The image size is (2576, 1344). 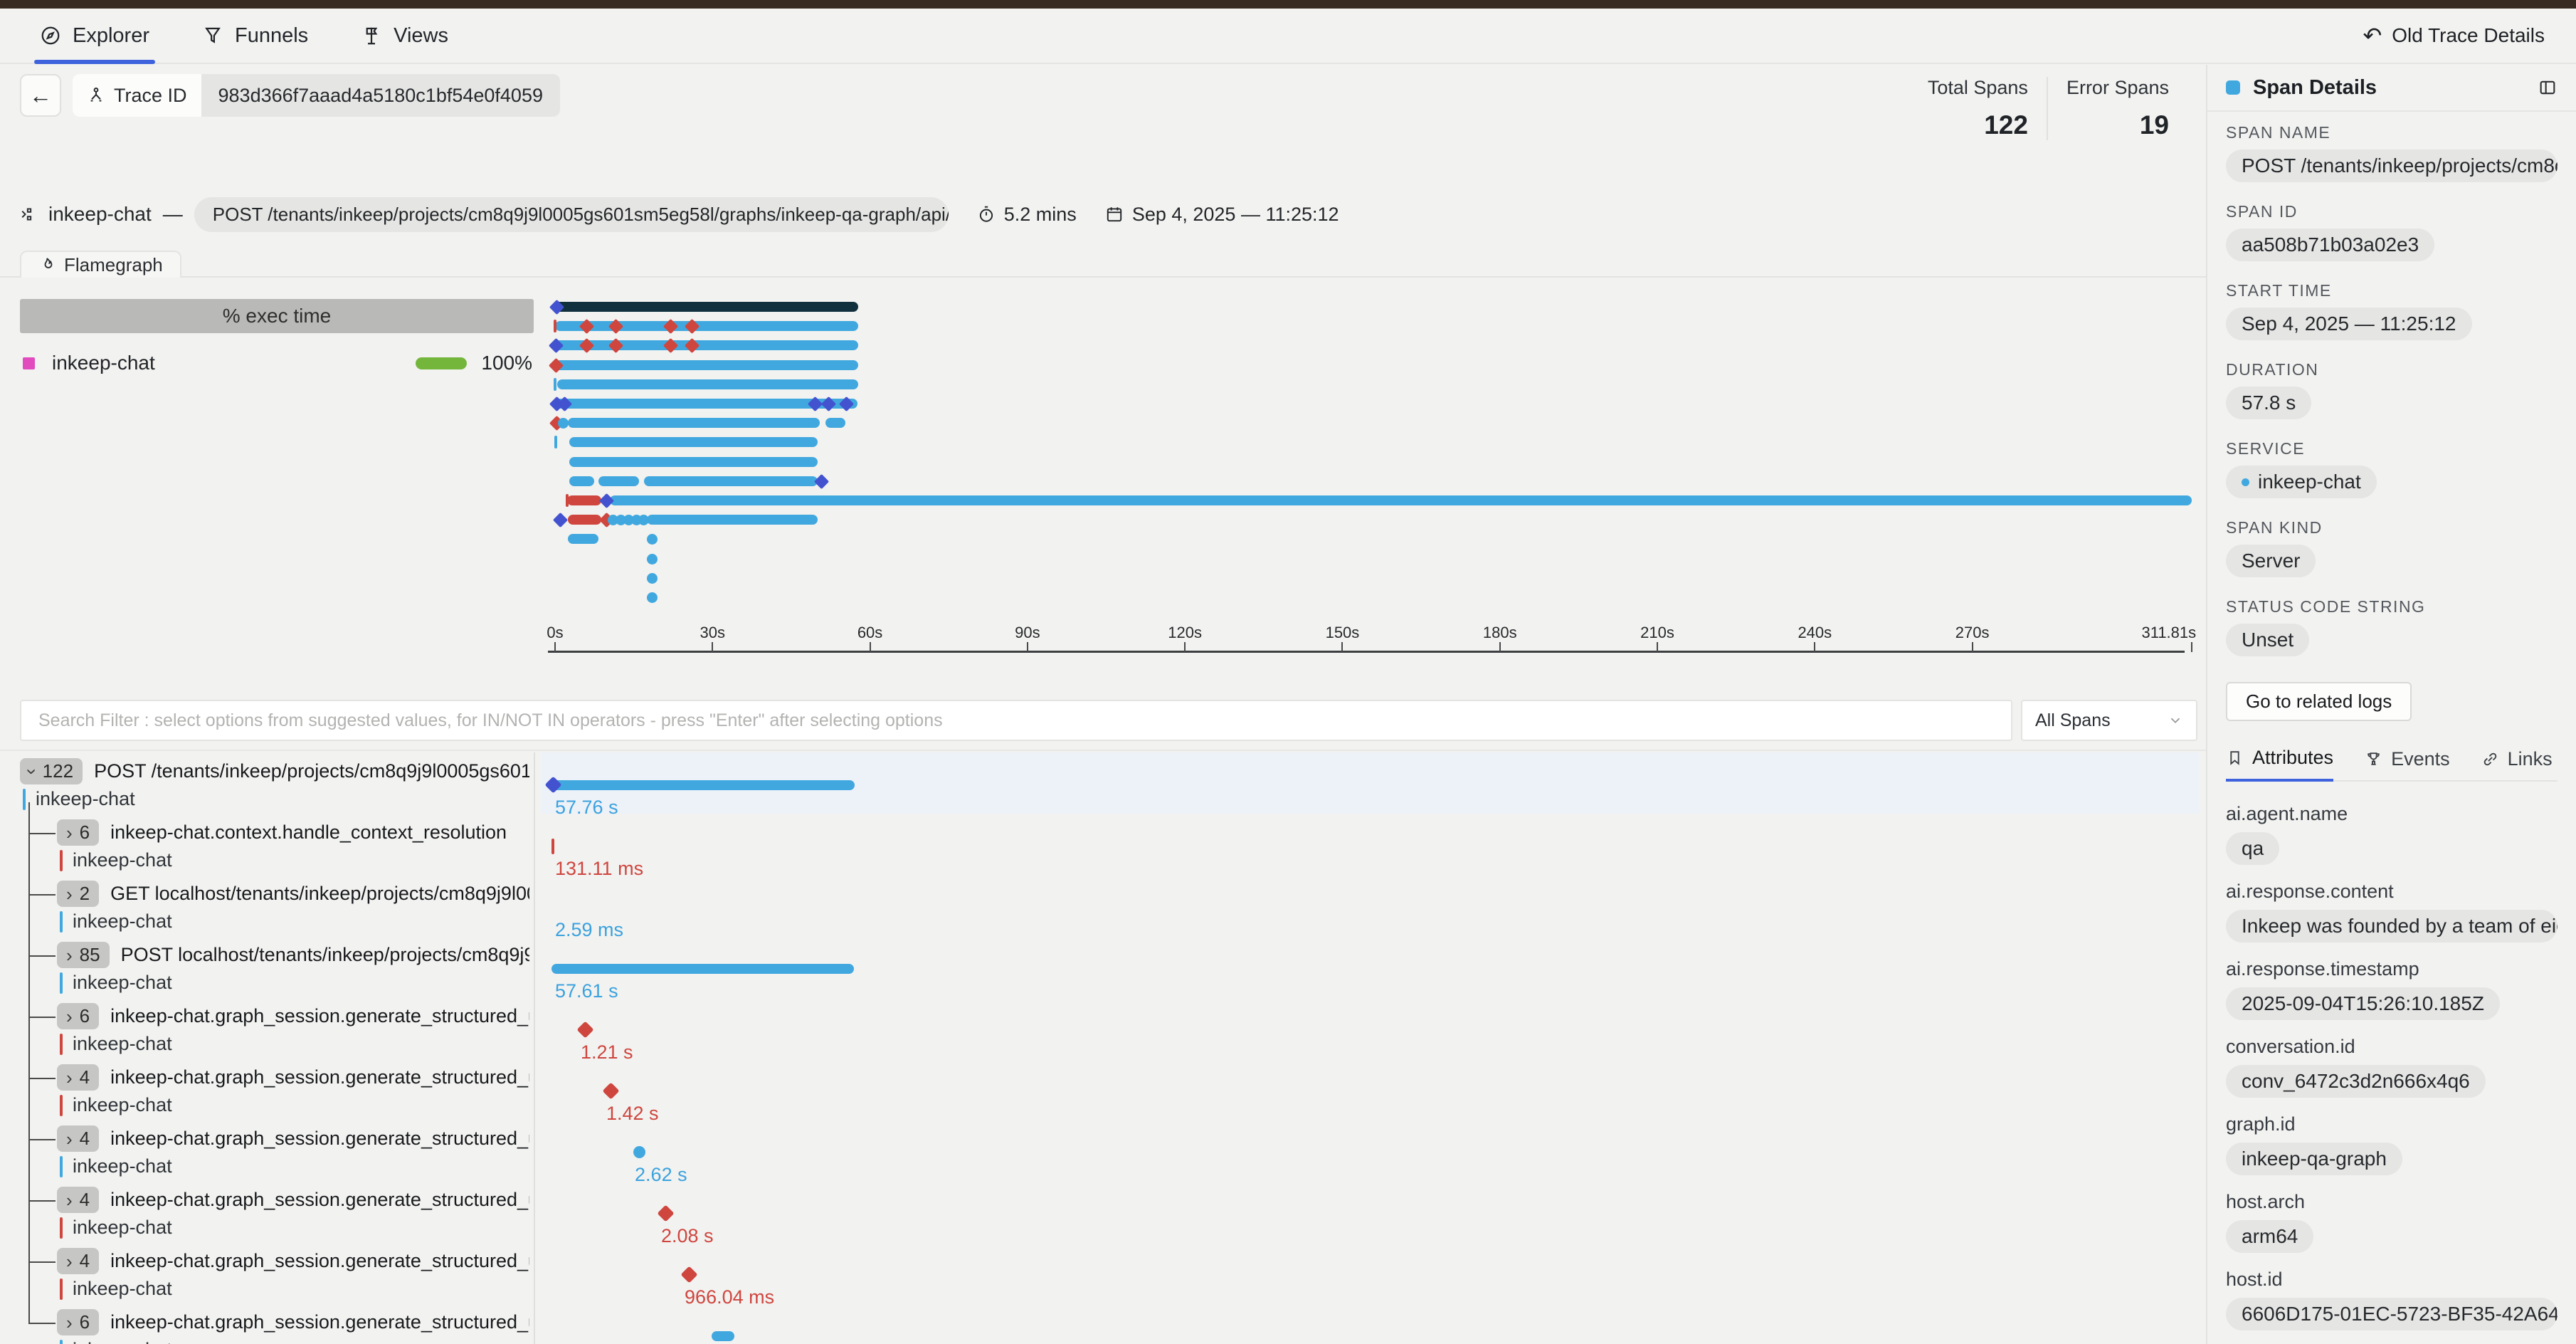 What do you see at coordinates (1370, 1030) in the screenshot?
I see `waterfall-row: 1.21 s` at bounding box center [1370, 1030].